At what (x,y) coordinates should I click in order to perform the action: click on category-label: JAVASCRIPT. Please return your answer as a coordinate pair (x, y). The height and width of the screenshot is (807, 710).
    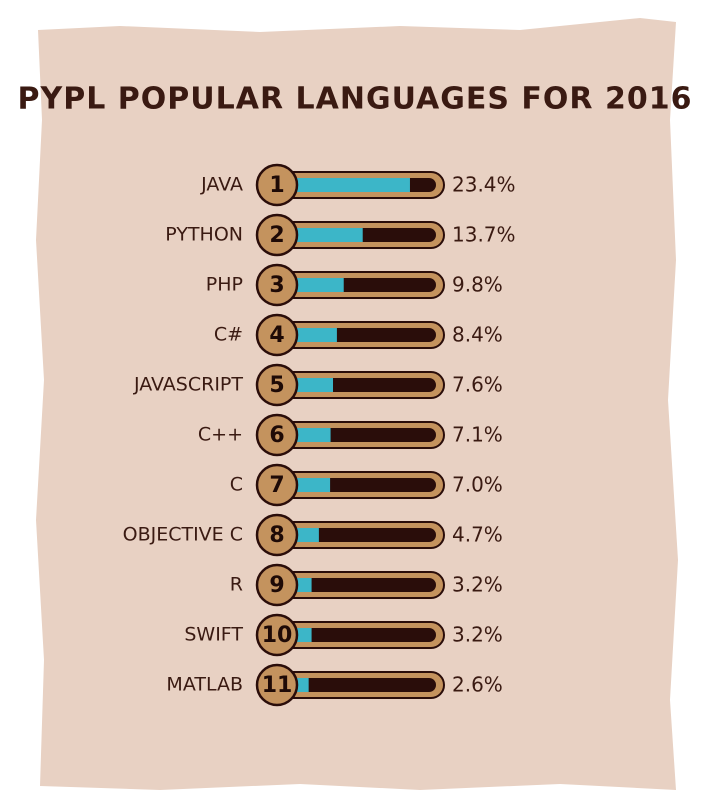
    Looking at the image, I should click on (188, 385).